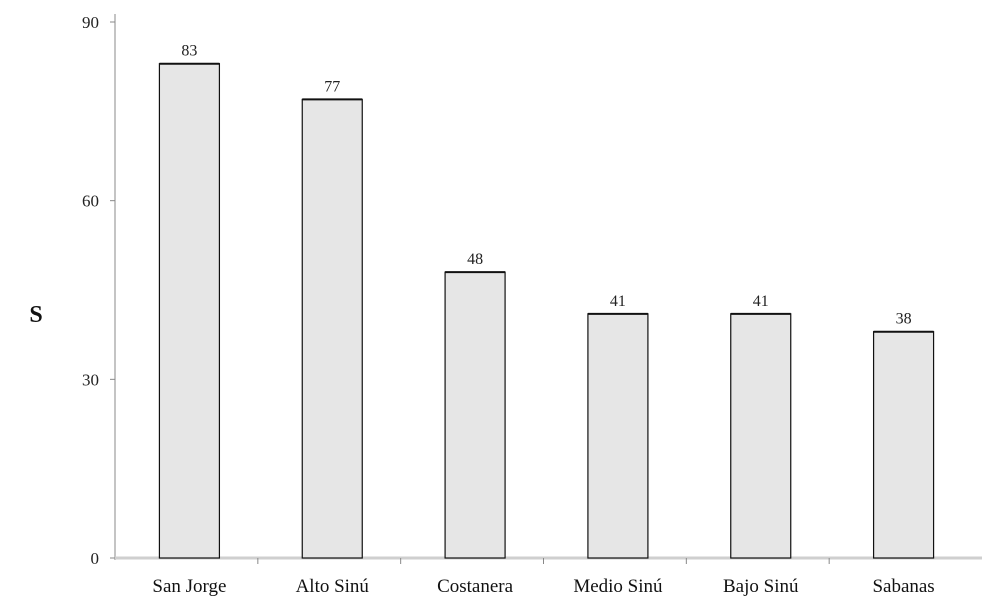 Image resolution: width=982 pixels, height=604 pixels. I want to click on x-tick-label: Sabanas, so click(903, 586).